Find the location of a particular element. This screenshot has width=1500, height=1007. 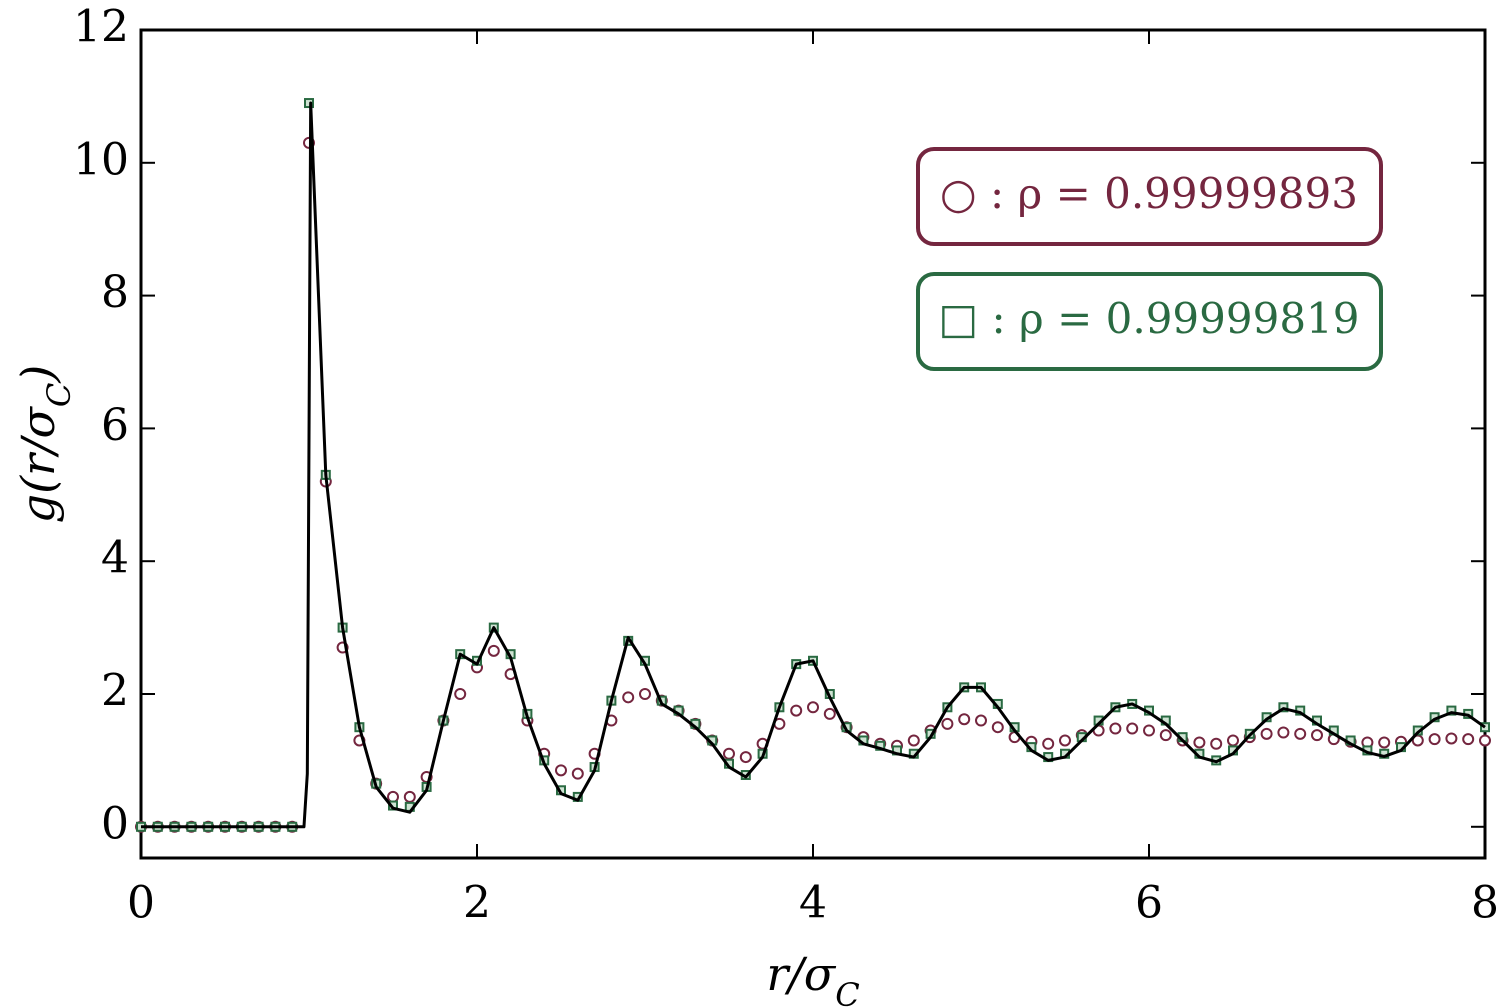

y-tick-label: 10 is located at coordinates (101, 159).